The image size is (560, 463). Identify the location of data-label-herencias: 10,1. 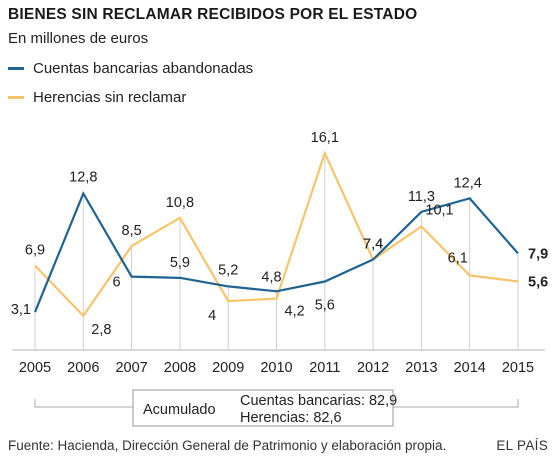
(439, 210).